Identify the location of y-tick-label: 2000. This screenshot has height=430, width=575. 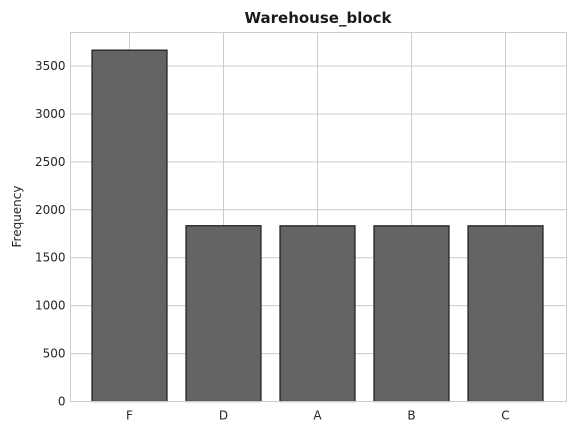
(50, 210).